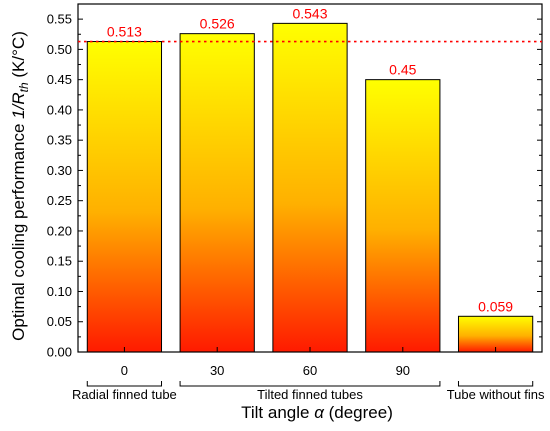 This screenshot has height=431, width=550. What do you see at coordinates (319, 412) in the screenshot?
I see `x-axis-title-symbol: α` at bounding box center [319, 412].